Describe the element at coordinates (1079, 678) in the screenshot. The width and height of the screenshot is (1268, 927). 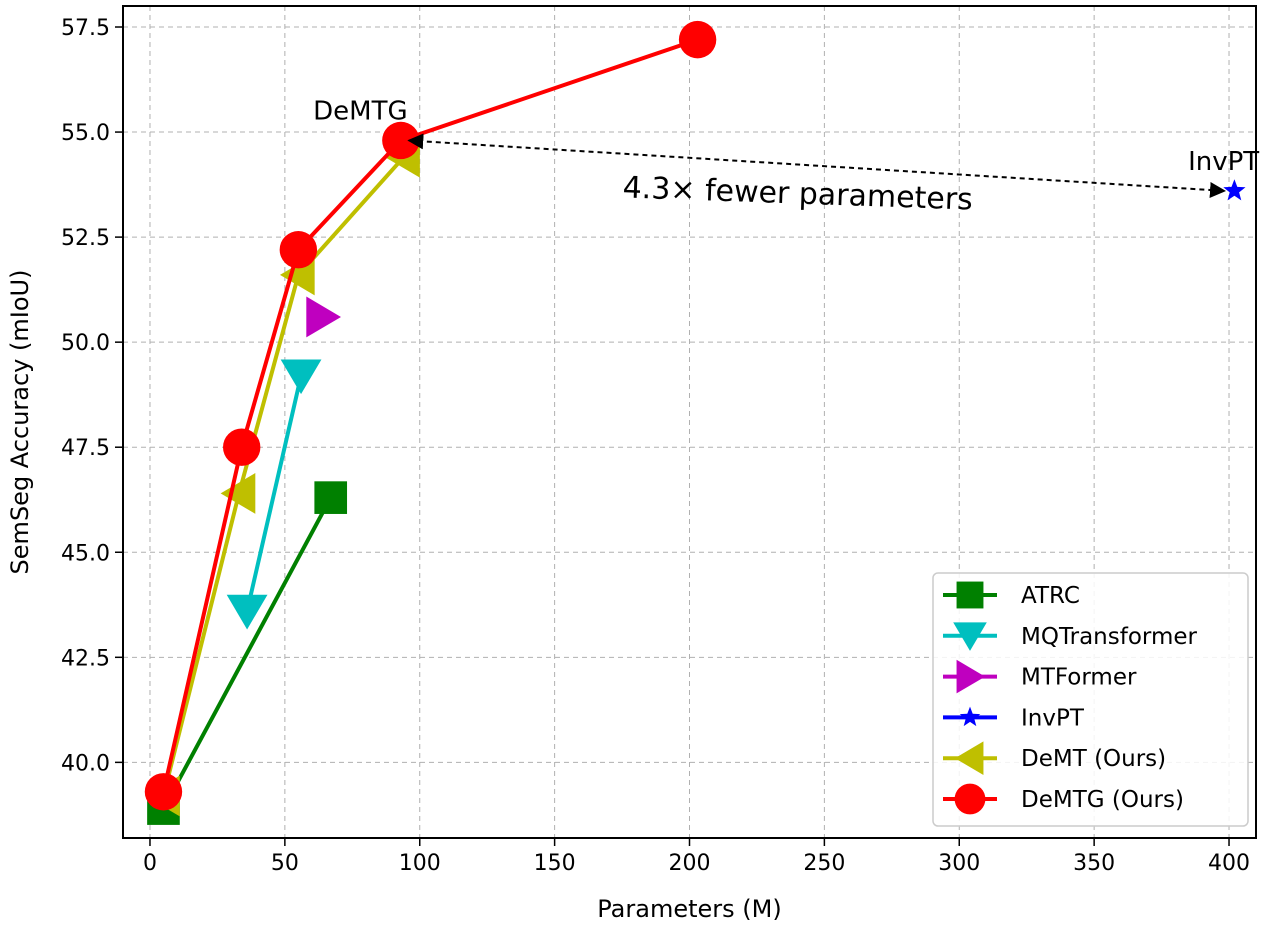
I see `legend-label: MTFormer` at that location.